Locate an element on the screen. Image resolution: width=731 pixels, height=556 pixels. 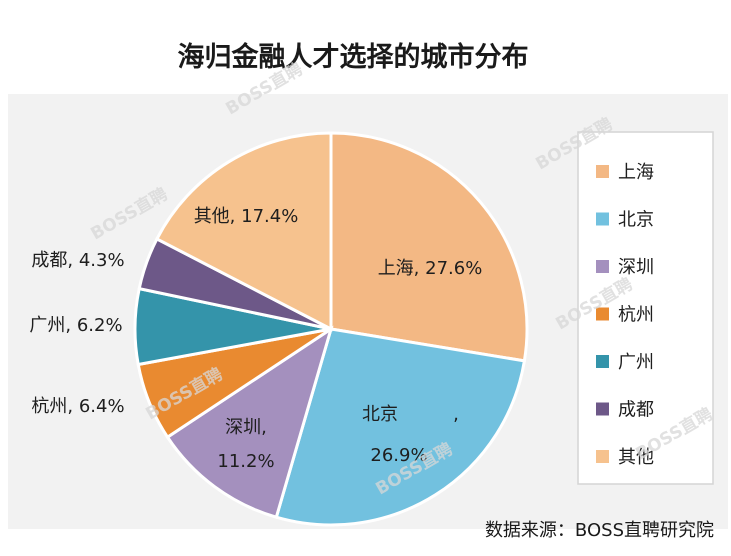
legend-label-6: 其他 is located at coordinates (636, 457).